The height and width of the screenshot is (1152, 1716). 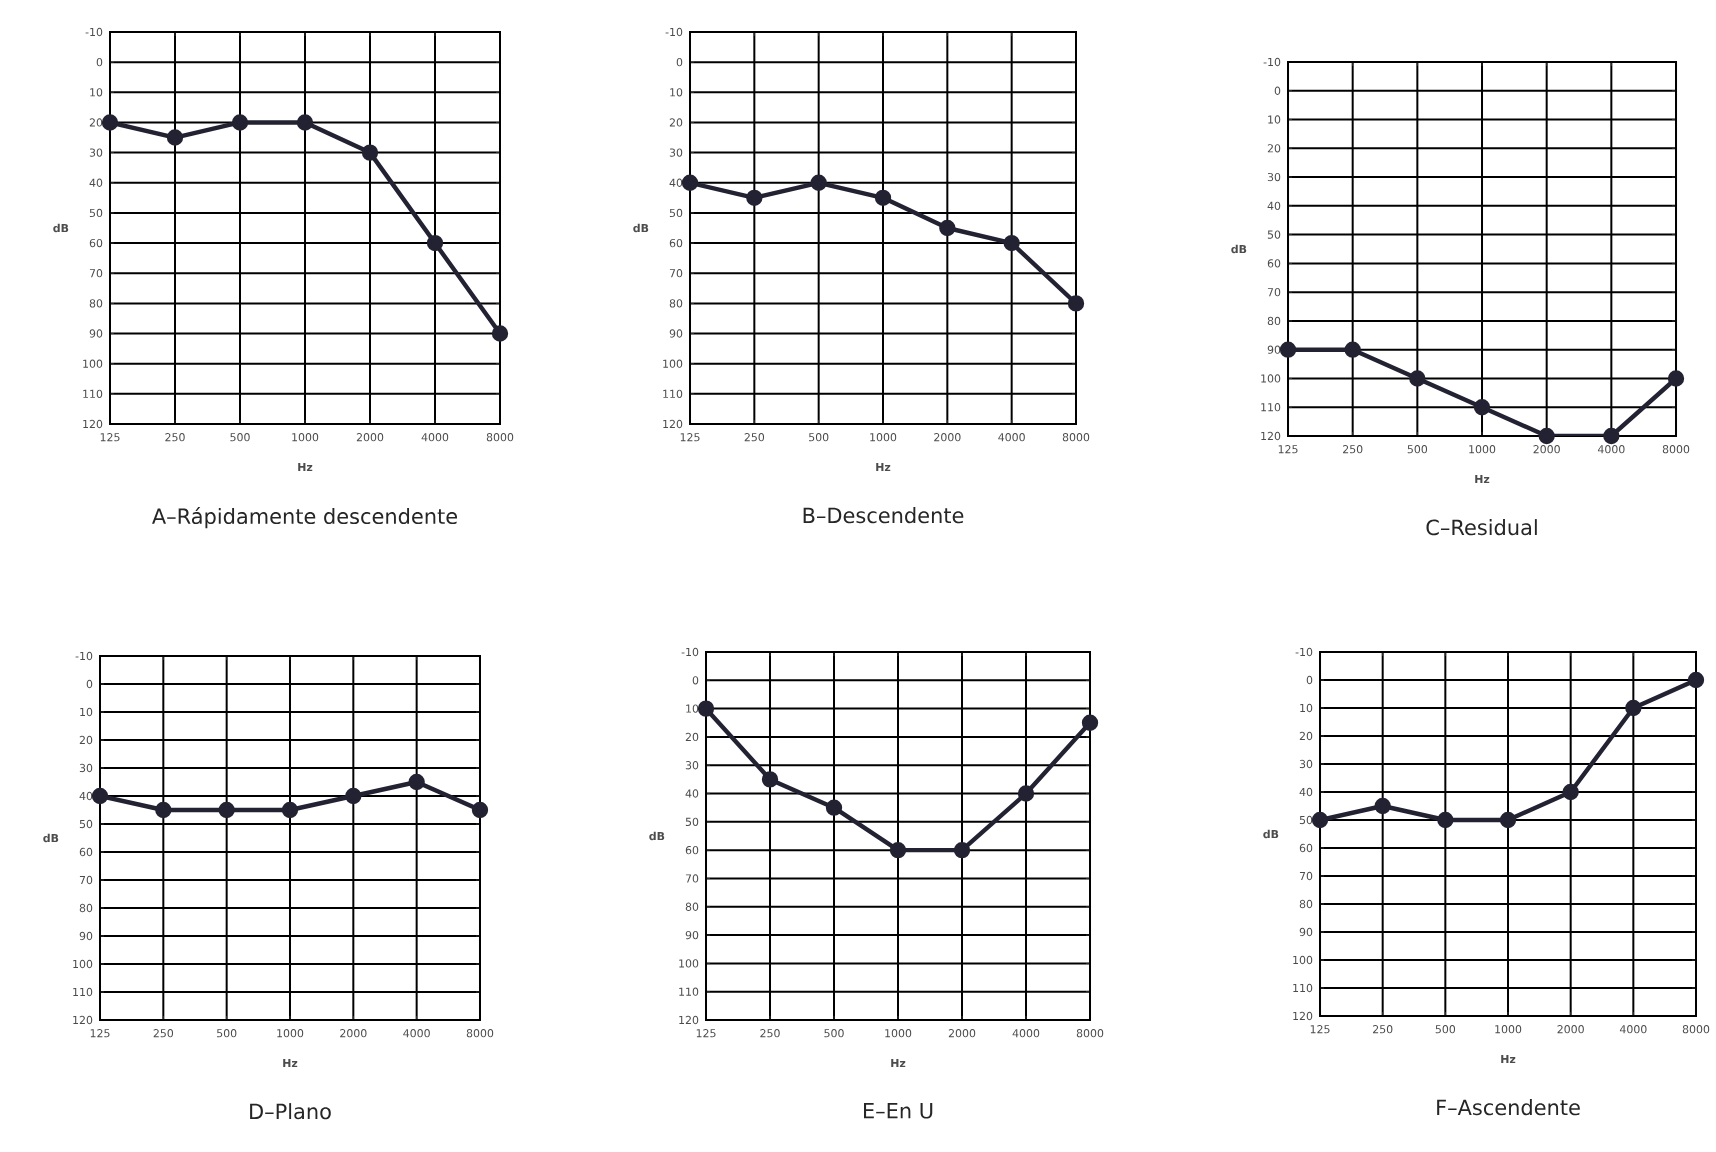 I want to click on text: E–En U, so click(x=898, y=1111).